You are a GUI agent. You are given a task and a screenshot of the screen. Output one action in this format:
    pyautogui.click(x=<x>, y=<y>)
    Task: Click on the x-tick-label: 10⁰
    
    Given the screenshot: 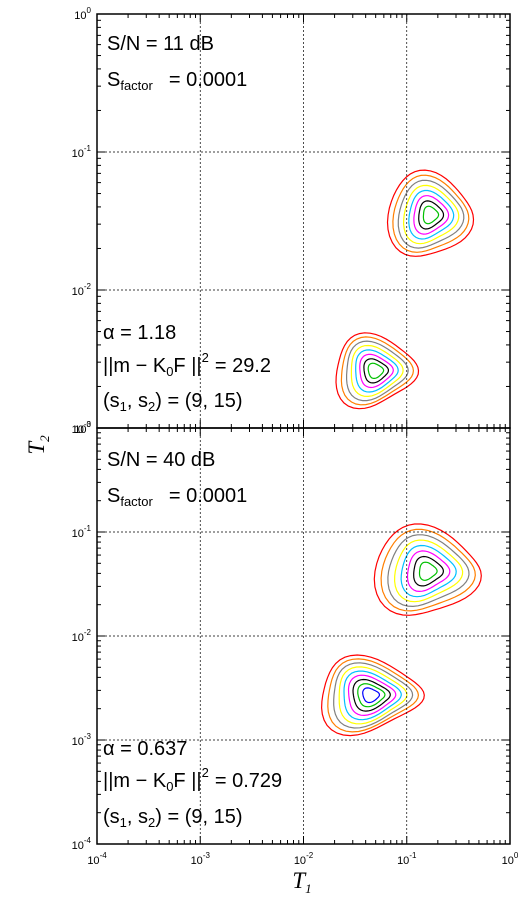 What is the action you would take?
    pyautogui.click(x=510, y=859)
    